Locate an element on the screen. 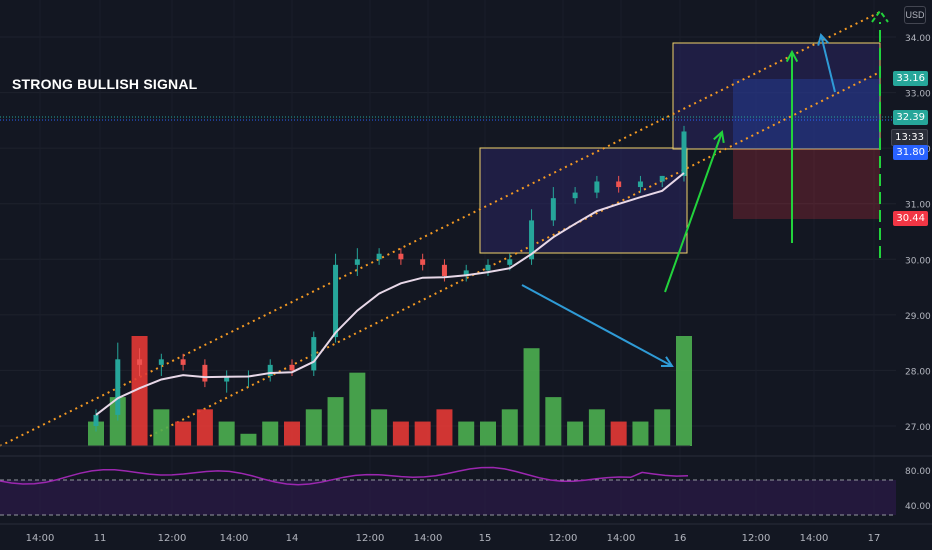 Image resolution: width=932 pixels, height=550 pixels. currency-badge: USD is located at coordinates (915, 15).